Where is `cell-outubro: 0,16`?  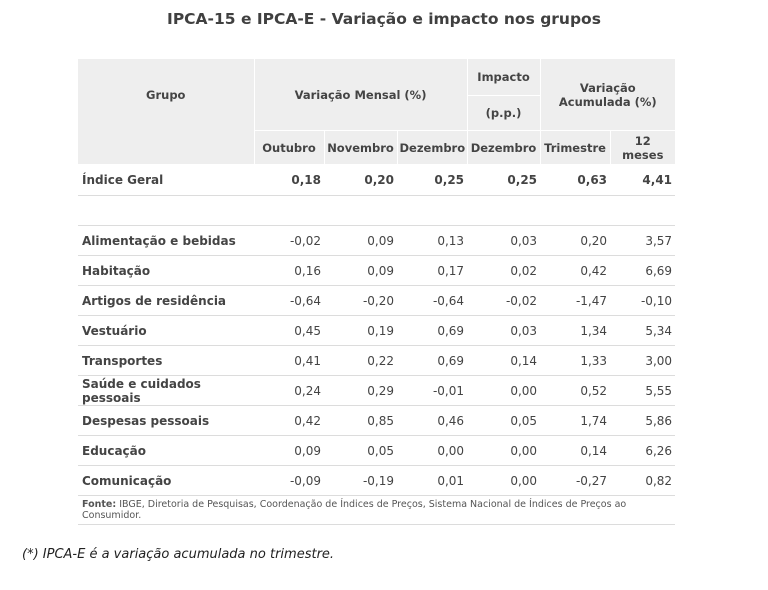 cell-outubro: 0,16 is located at coordinates (289, 270).